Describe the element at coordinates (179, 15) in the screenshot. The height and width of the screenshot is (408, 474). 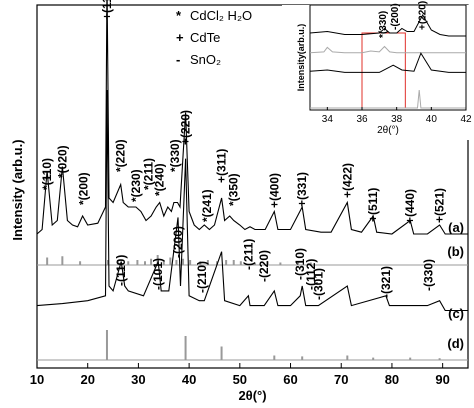
I see `legend-symbol-0: *` at that location.